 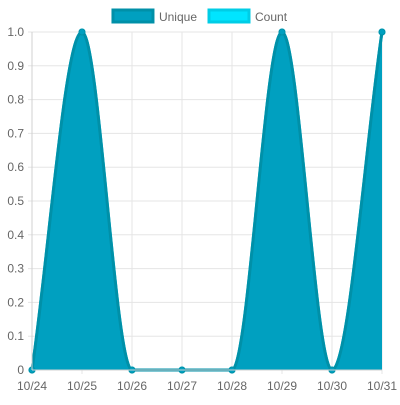 I want to click on x-tick-label: 10/31, so click(x=382, y=386).